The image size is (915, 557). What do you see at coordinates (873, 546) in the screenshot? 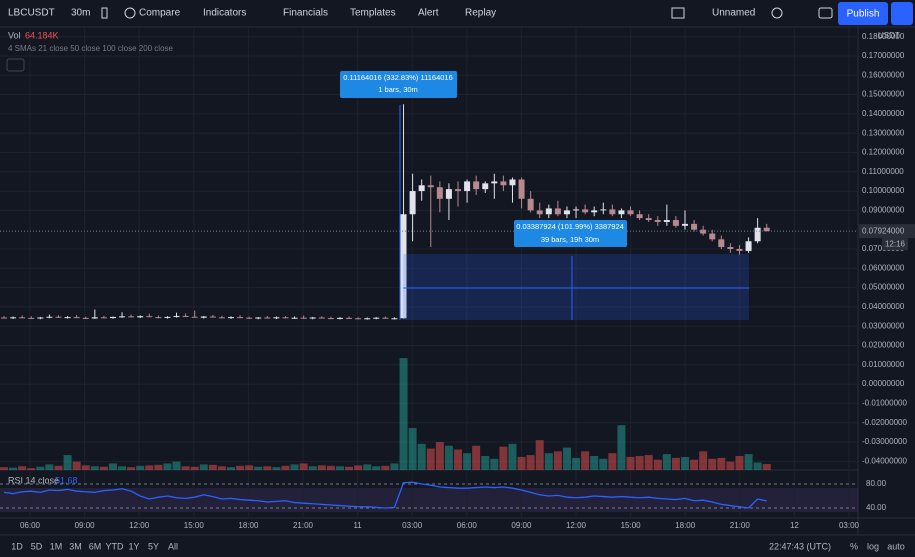
I see `log-toggle: log` at bounding box center [873, 546].